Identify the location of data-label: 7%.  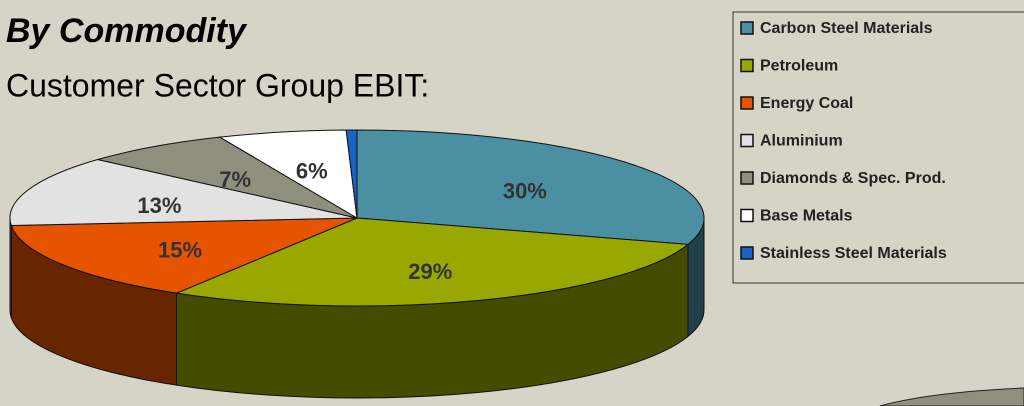
(235, 179).